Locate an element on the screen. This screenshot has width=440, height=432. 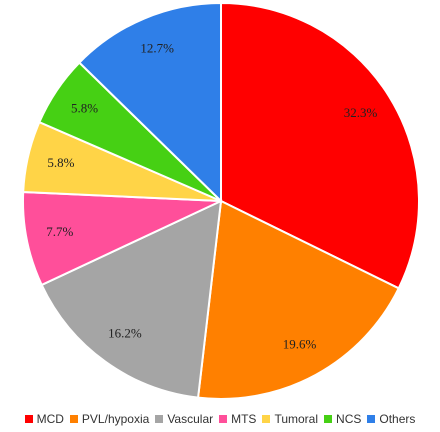
legend-item-ncs: NCS is located at coordinates (342, 419).